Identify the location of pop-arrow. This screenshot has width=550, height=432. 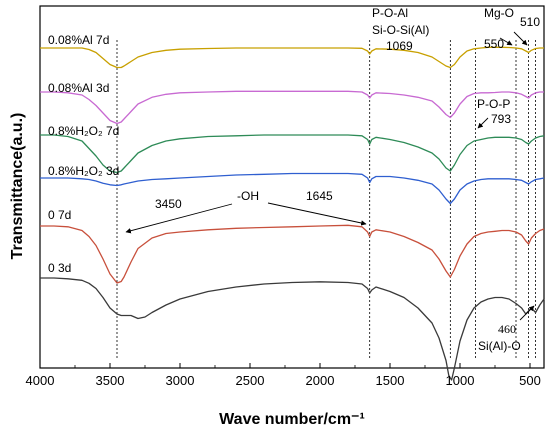
(483, 123).